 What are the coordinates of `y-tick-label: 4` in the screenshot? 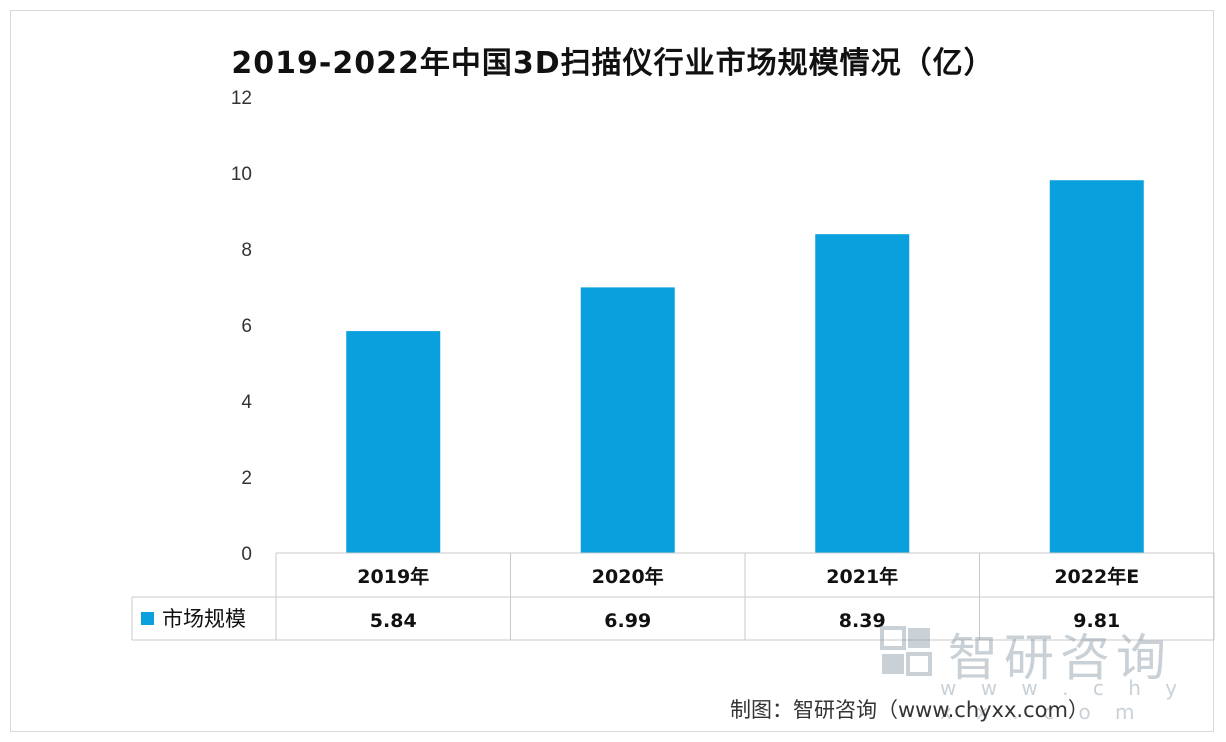 It's located at (246, 402).